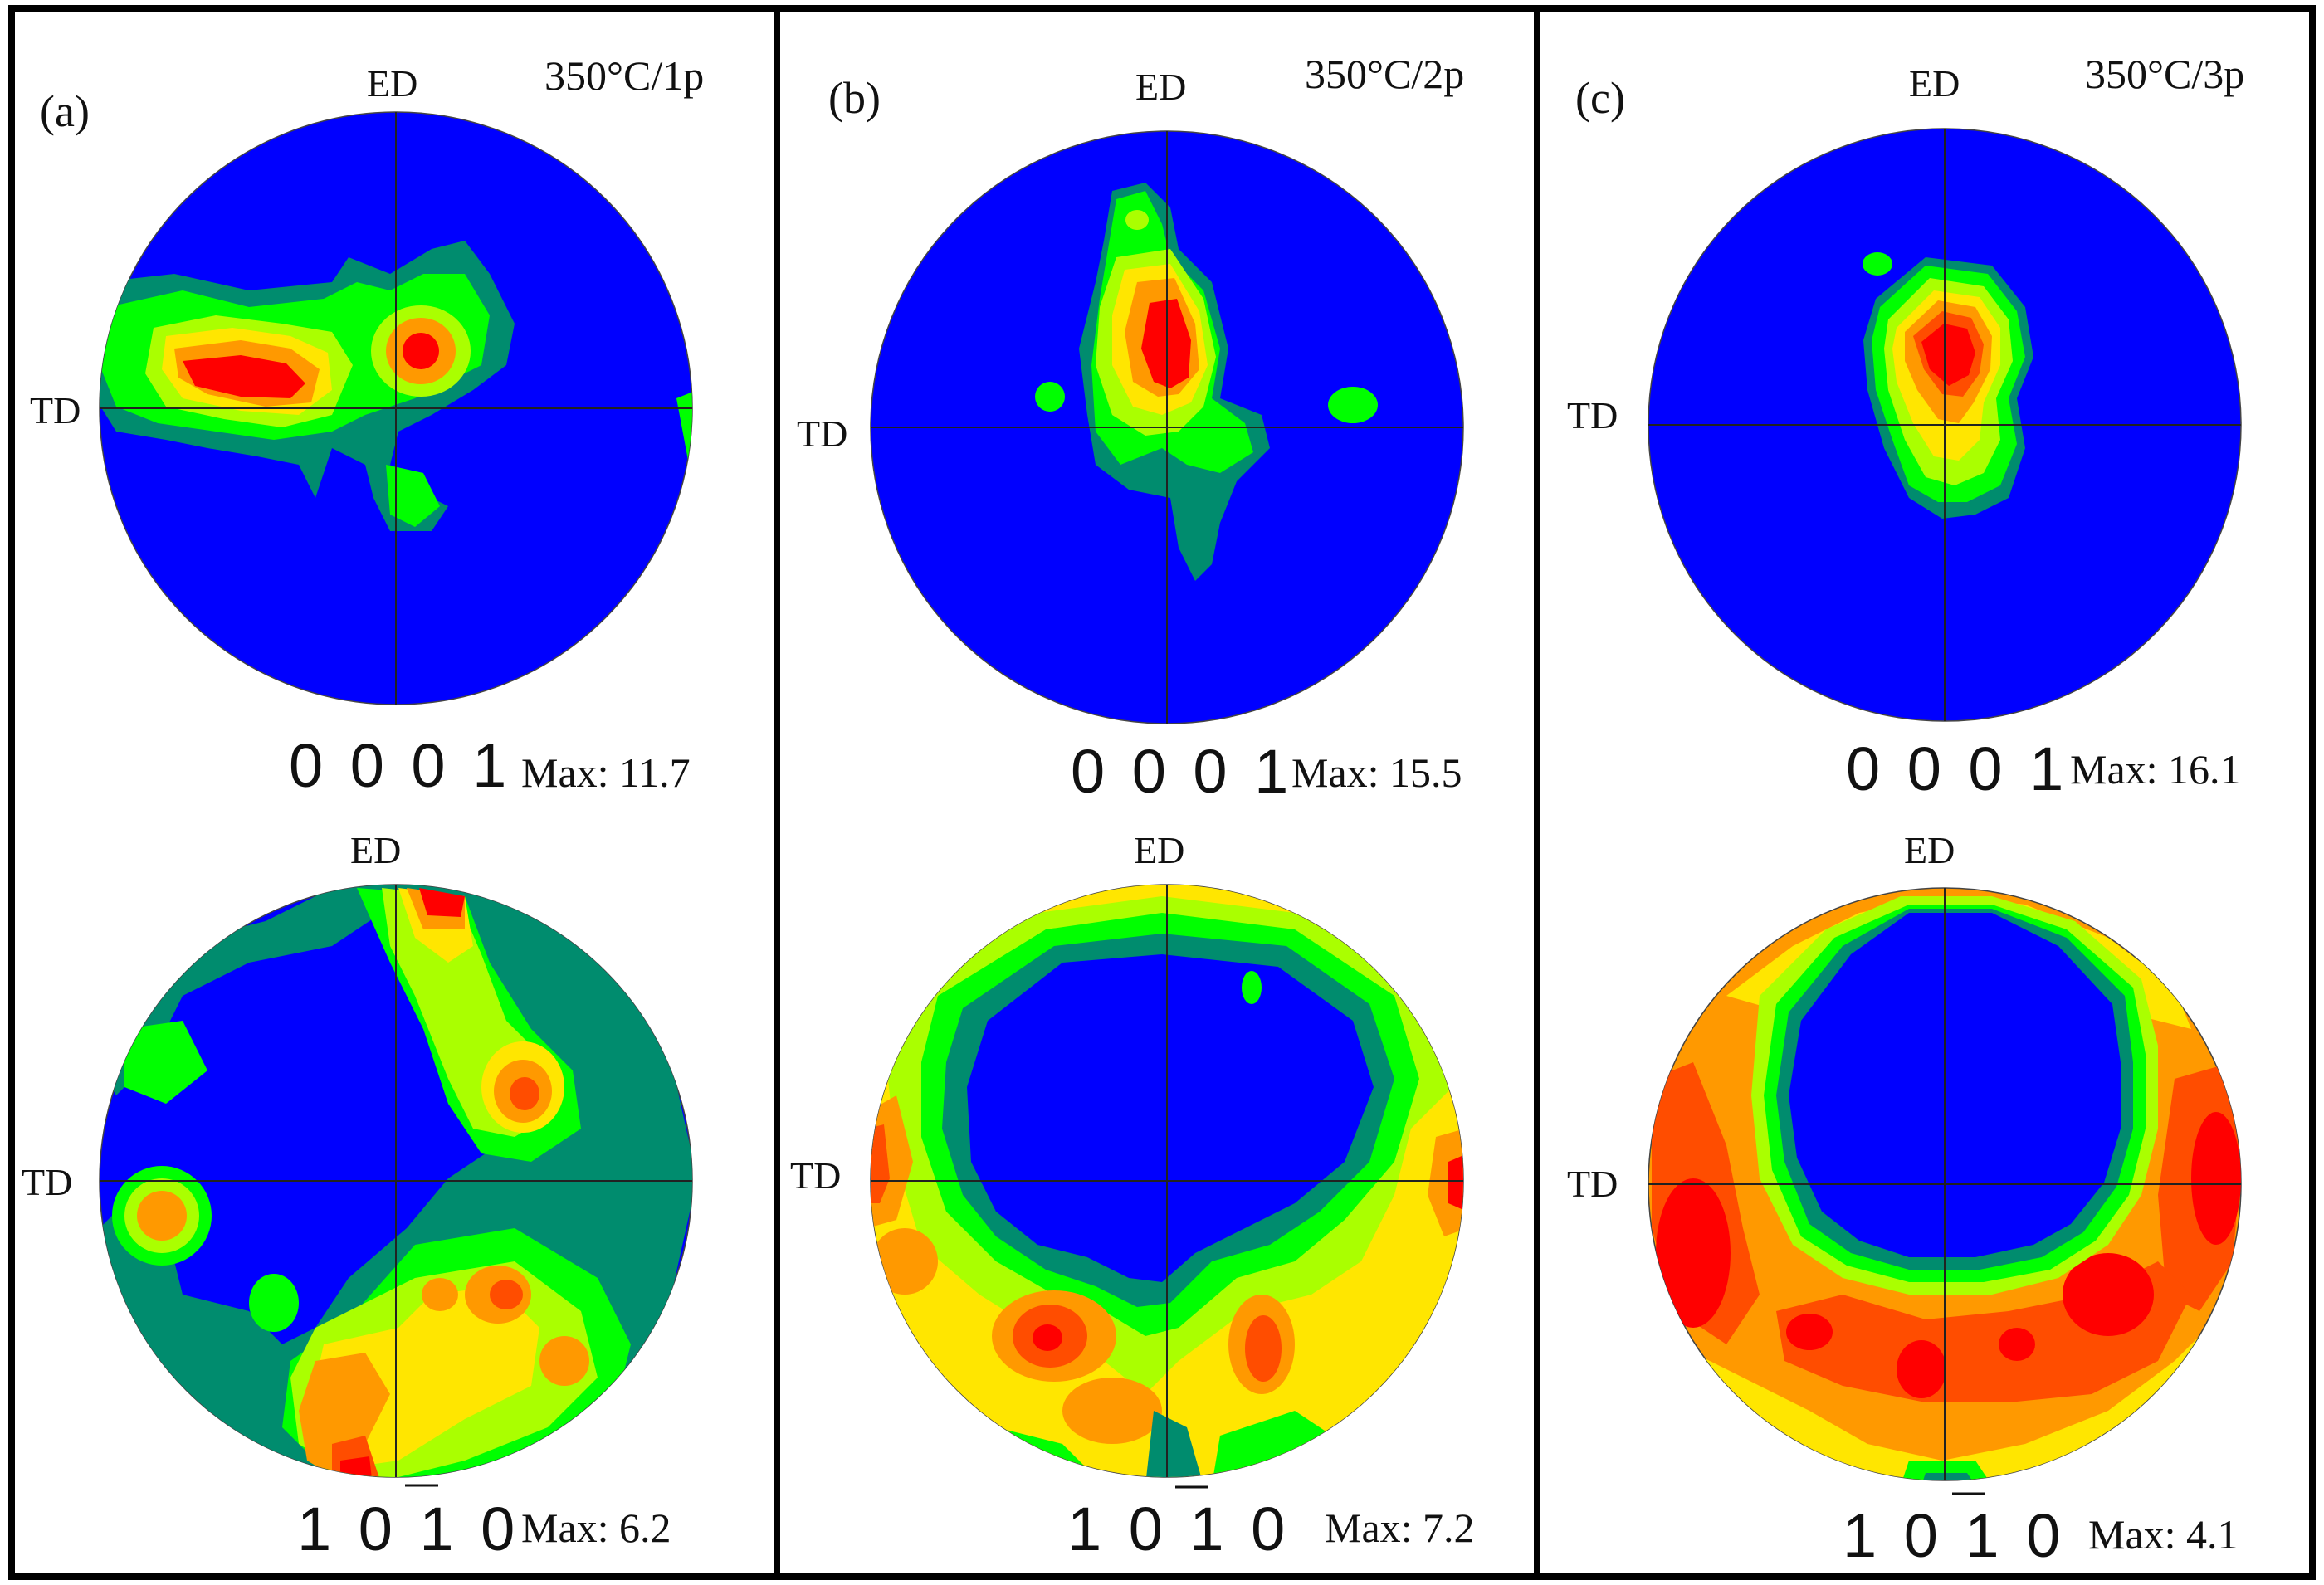 Image resolution: width=2324 pixels, height=1585 pixels. What do you see at coordinates (2164, 74) in the screenshot?
I see `panel-c-condition: 350°C/3p` at bounding box center [2164, 74].